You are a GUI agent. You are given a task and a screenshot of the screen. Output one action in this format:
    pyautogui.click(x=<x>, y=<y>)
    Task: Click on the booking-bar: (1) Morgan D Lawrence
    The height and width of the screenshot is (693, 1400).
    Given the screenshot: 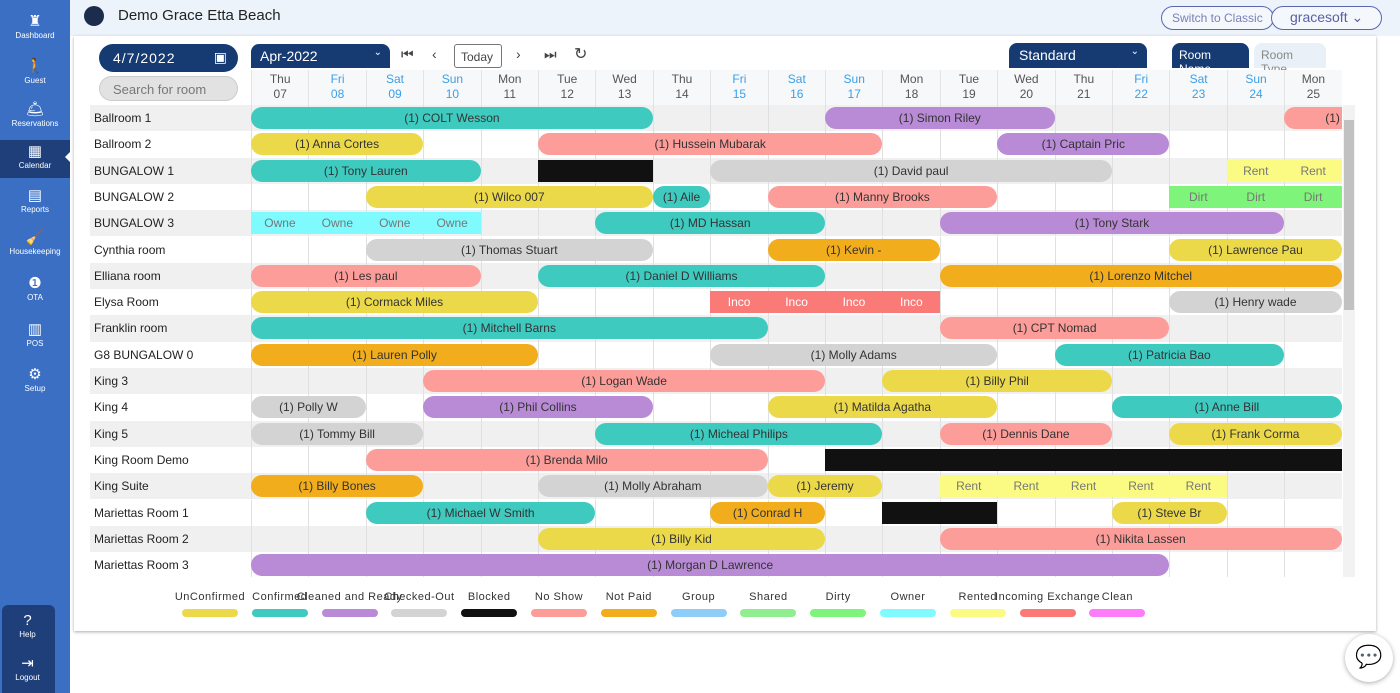 What is the action you would take?
    pyautogui.click(x=710, y=565)
    